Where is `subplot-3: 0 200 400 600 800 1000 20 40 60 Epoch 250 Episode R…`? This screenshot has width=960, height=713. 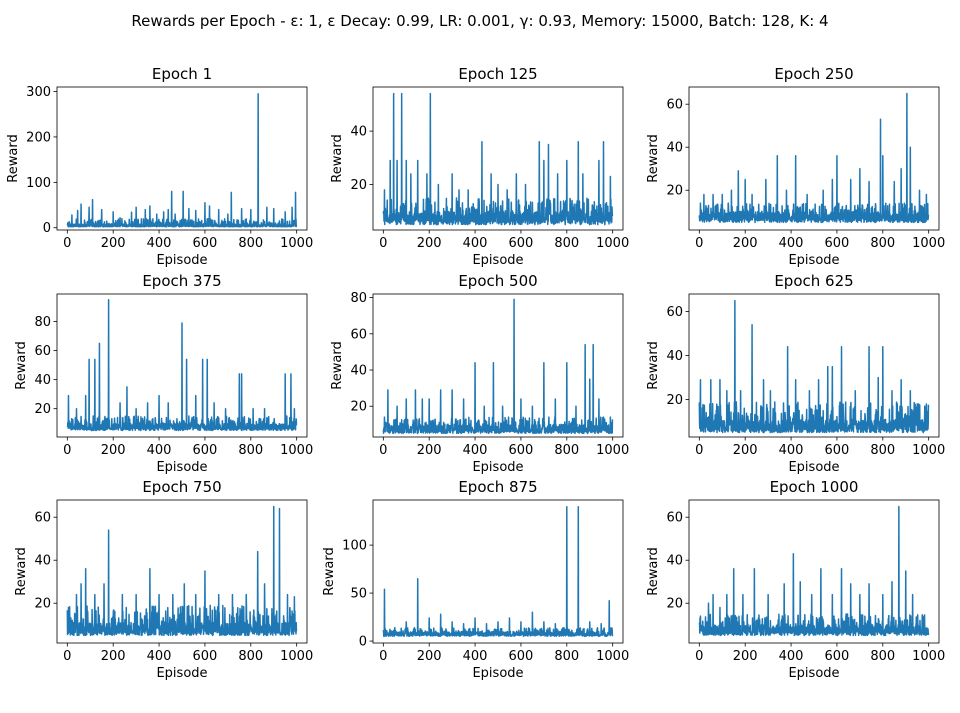
subplot-3: 0 200 400 600 800 1000 20 40 60 Epoch 250 Episode R… is located at coordinates (795, 166).